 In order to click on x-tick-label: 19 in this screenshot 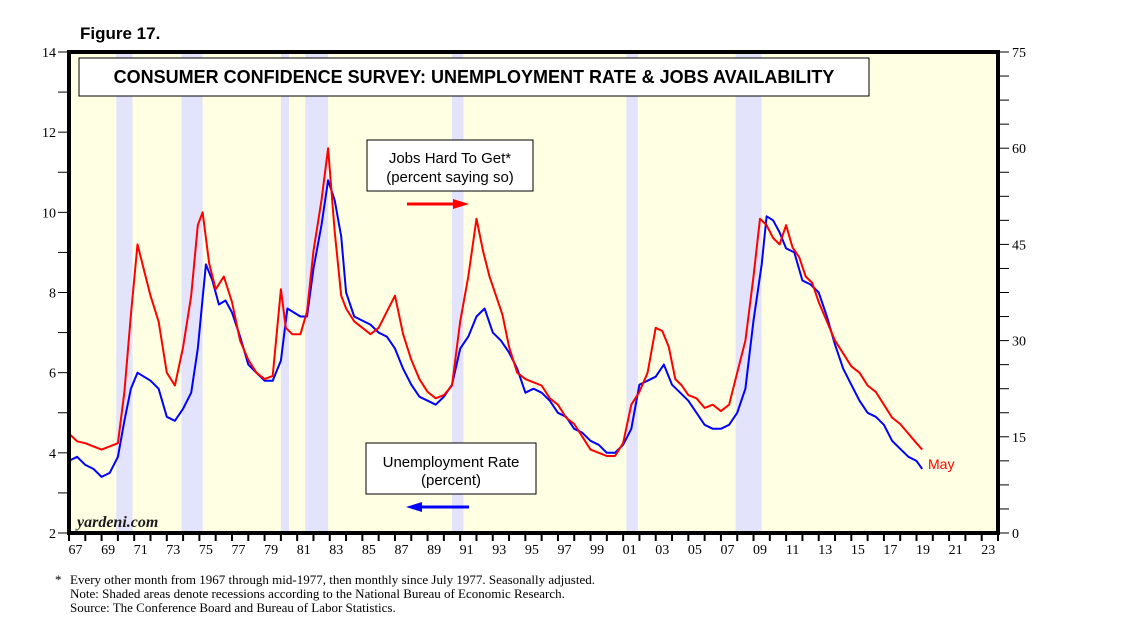, I will do `click(923, 550)`.